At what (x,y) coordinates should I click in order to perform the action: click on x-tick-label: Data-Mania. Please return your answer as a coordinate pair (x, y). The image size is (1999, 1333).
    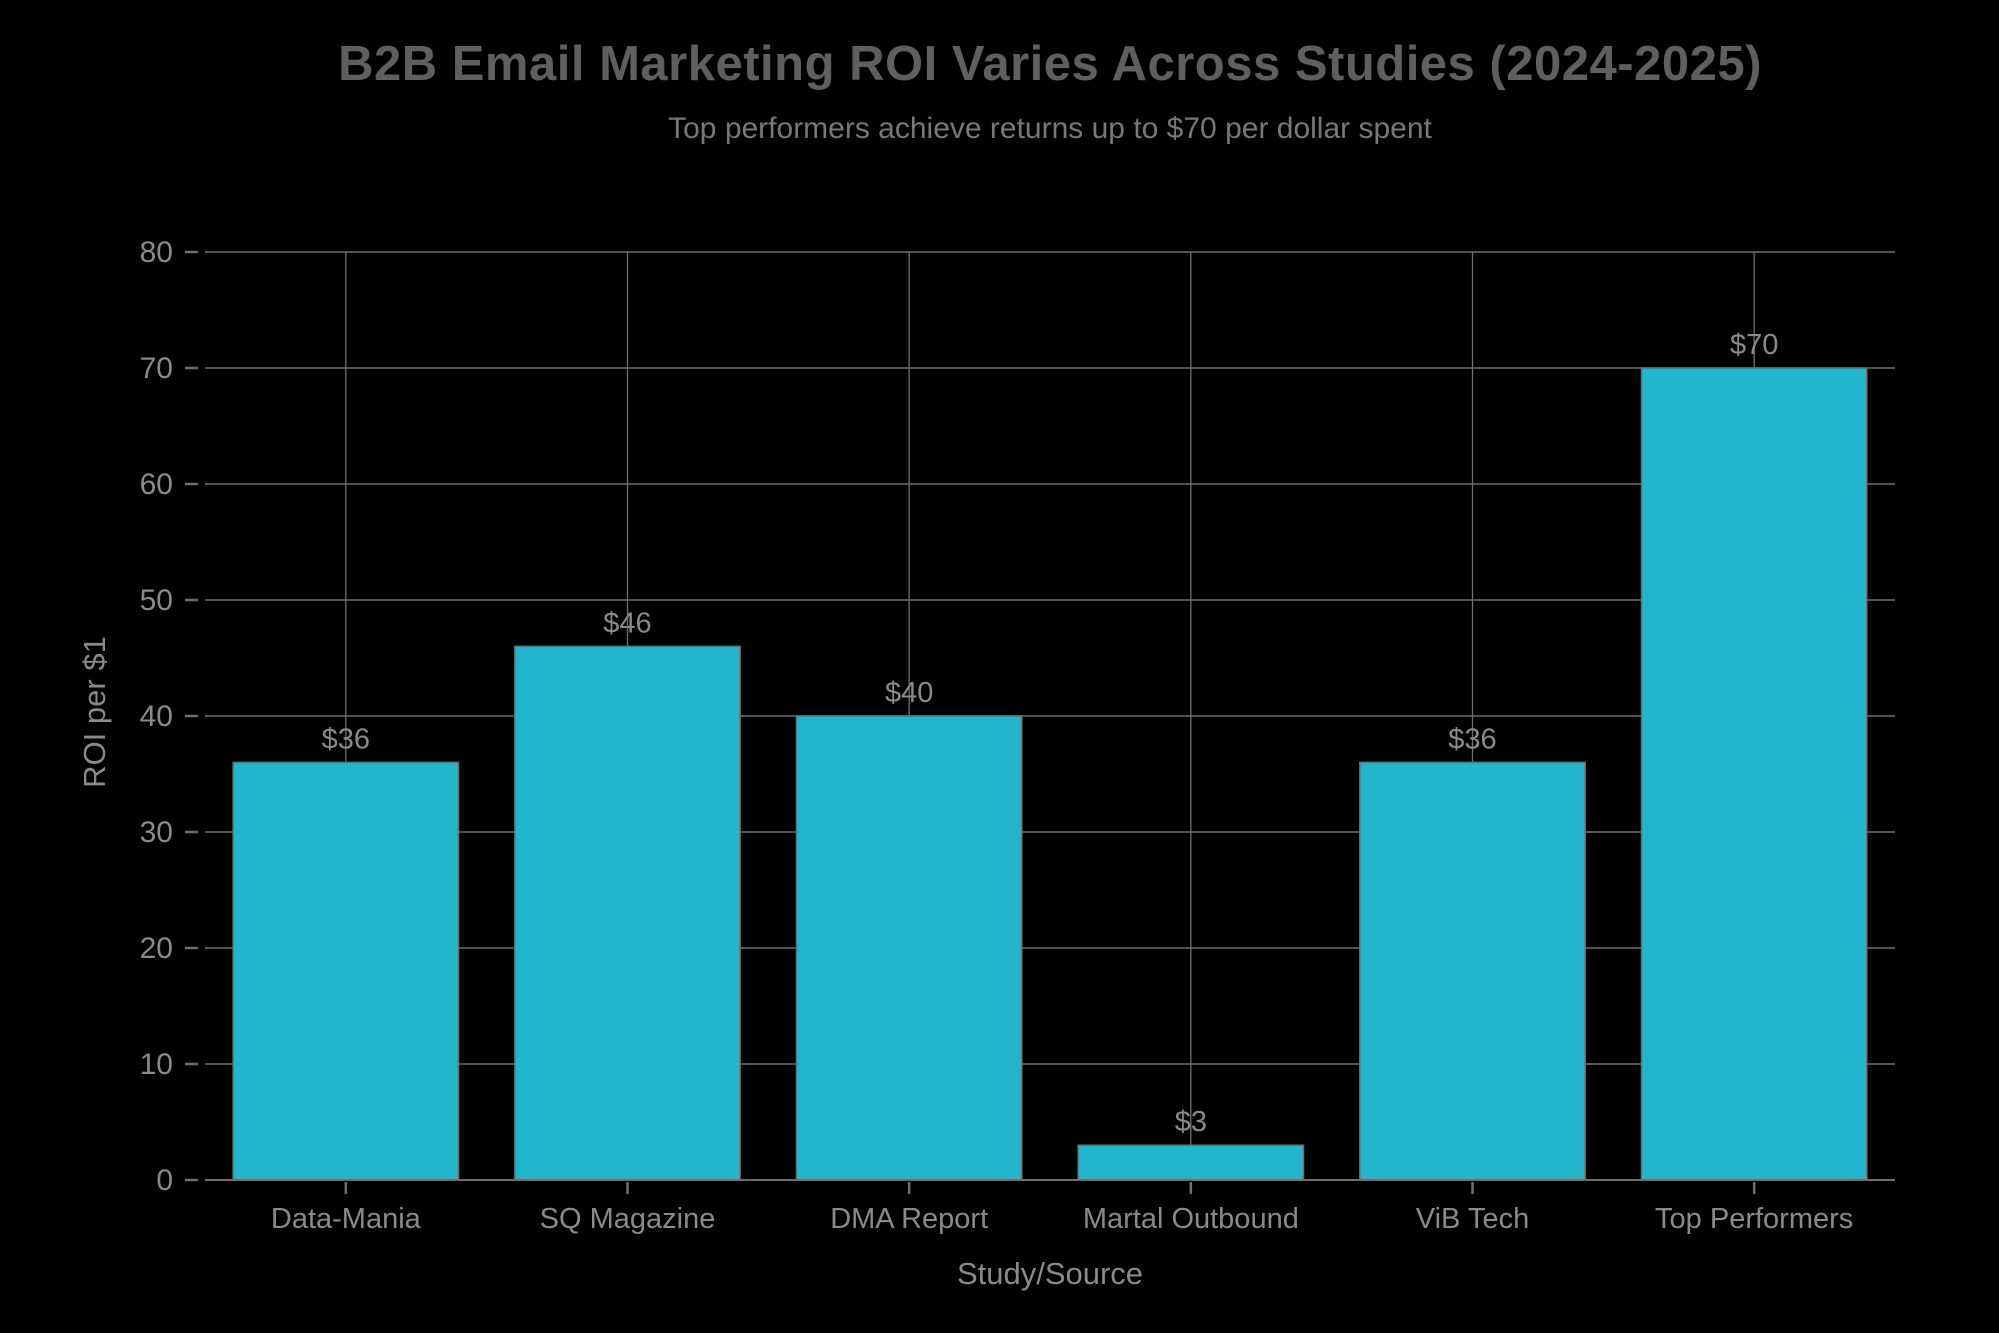
    Looking at the image, I should click on (346, 1219).